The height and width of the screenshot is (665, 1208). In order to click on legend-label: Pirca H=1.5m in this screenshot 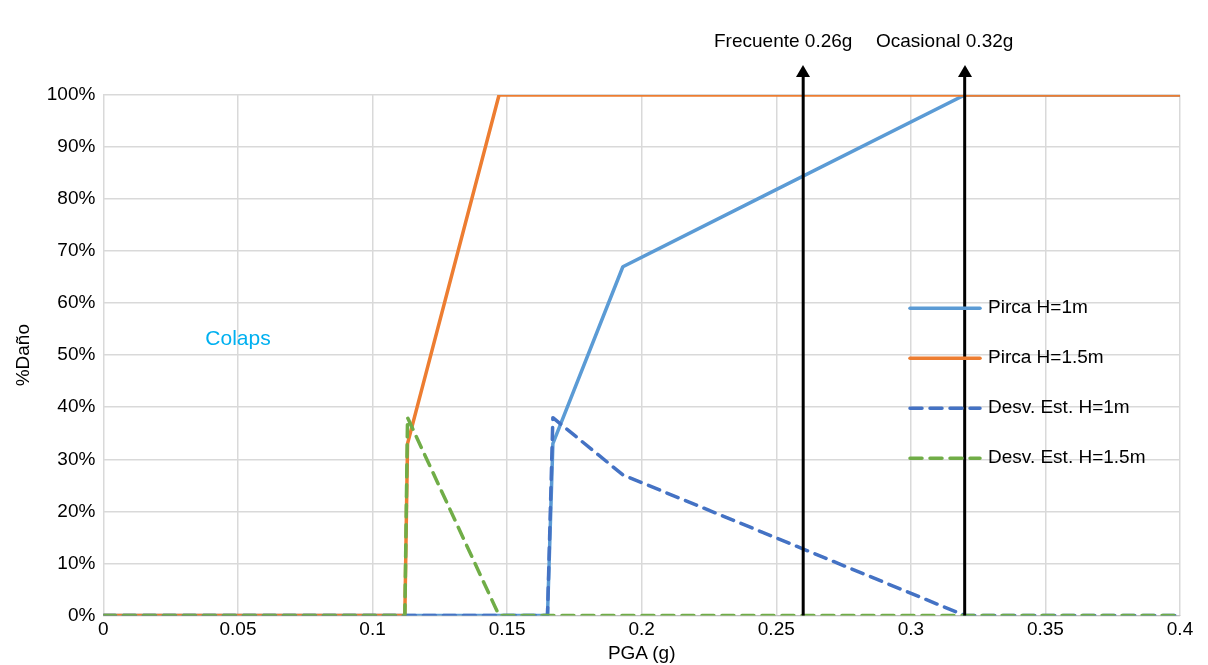, I will do `click(1046, 357)`.